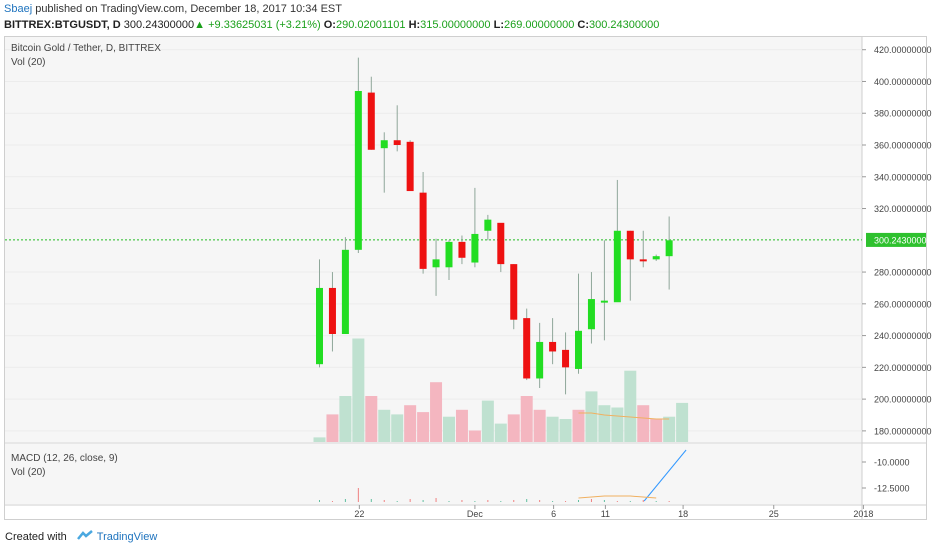 The image size is (932, 550). I want to click on last-price-badge, so click(896, 239).